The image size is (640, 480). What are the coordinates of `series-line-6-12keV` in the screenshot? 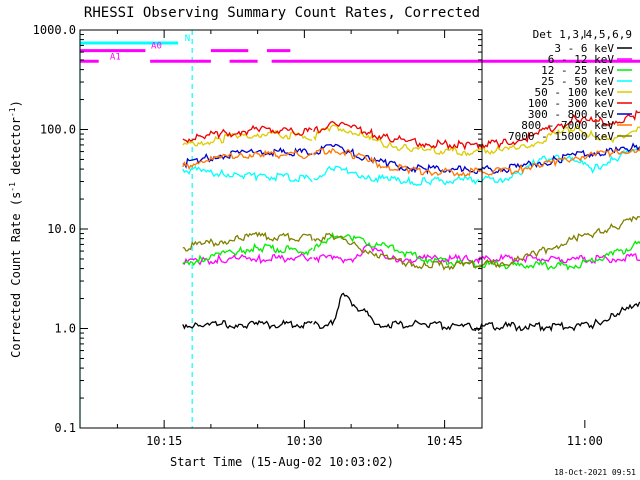 It's located at (411, 255).